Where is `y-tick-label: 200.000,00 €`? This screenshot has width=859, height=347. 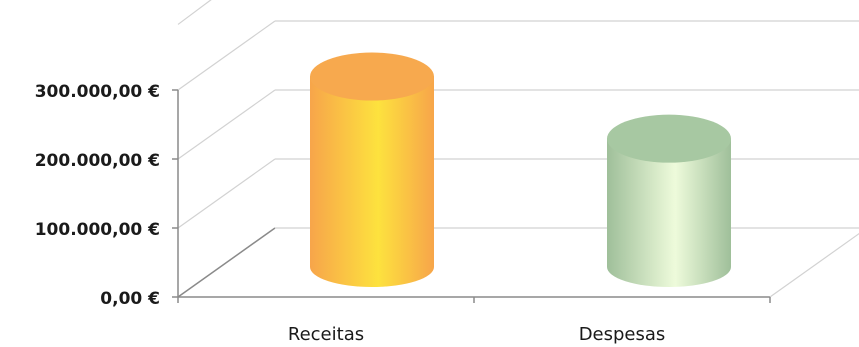
y-tick-label: 200.000,00 € is located at coordinates (97, 161).